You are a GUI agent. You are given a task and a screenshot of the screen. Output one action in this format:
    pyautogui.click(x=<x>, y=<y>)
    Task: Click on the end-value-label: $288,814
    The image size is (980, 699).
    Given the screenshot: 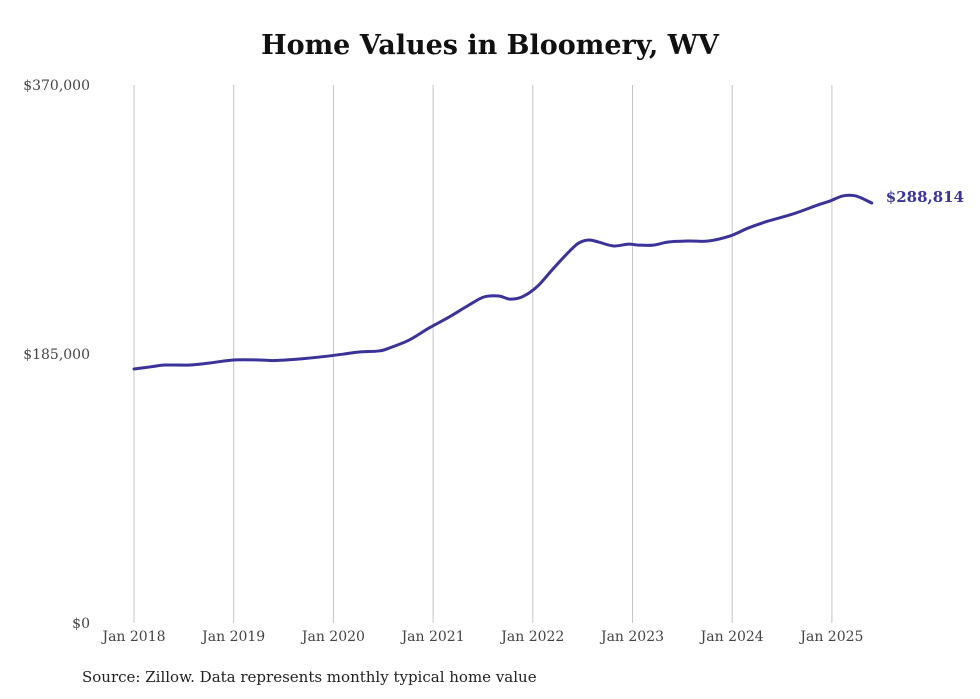 What is the action you would take?
    pyautogui.click(x=925, y=197)
    